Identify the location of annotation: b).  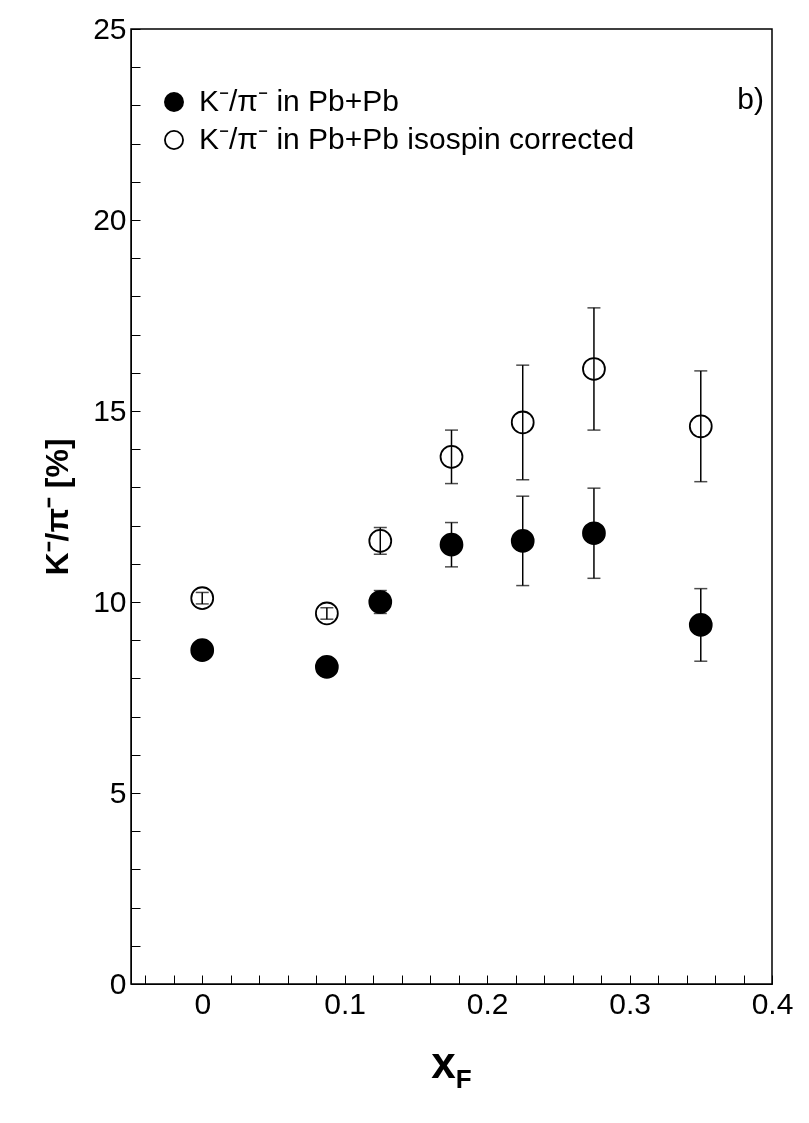
(750, 99).